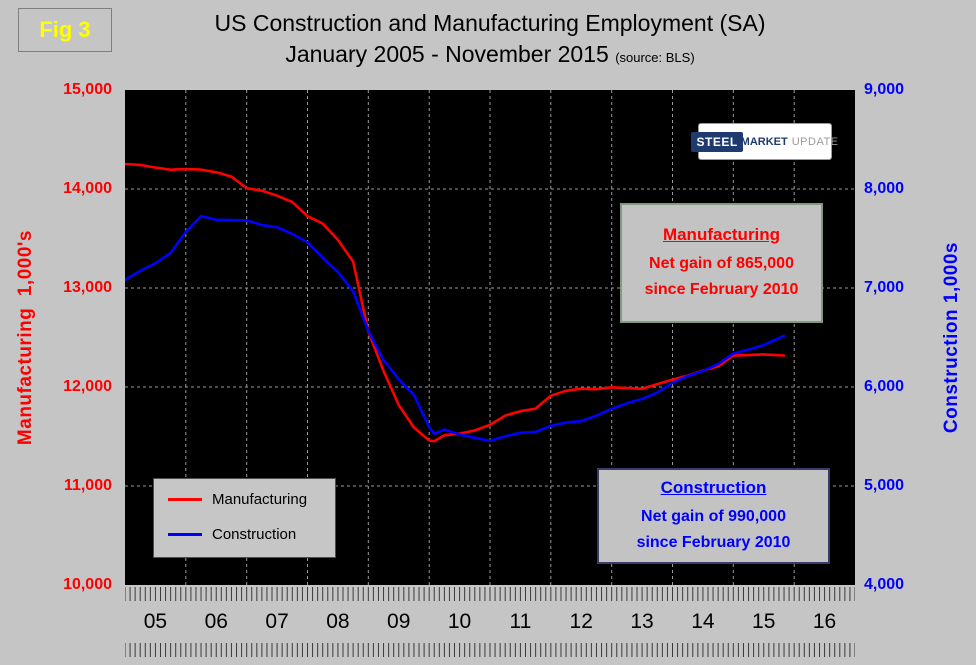 The height and width of the screenshot is (665, 976). I want to click on manufacturing-annotation-line-1: Net gain of 865,000, so click(721, 263).